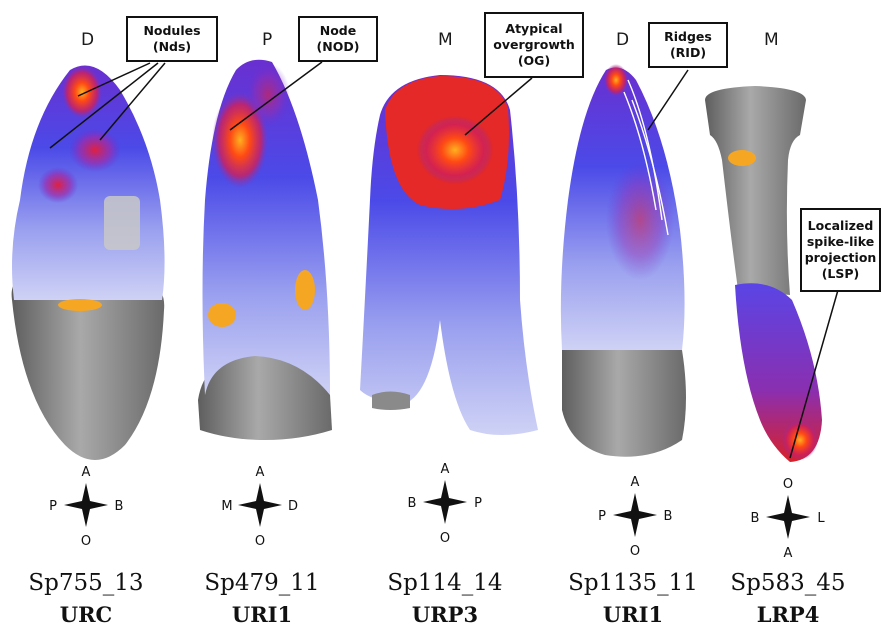  What do you see at coordinates (633, 614) in the screenshot?
I see `tooth-type-4: URI1` at bounding box center [633, 614].